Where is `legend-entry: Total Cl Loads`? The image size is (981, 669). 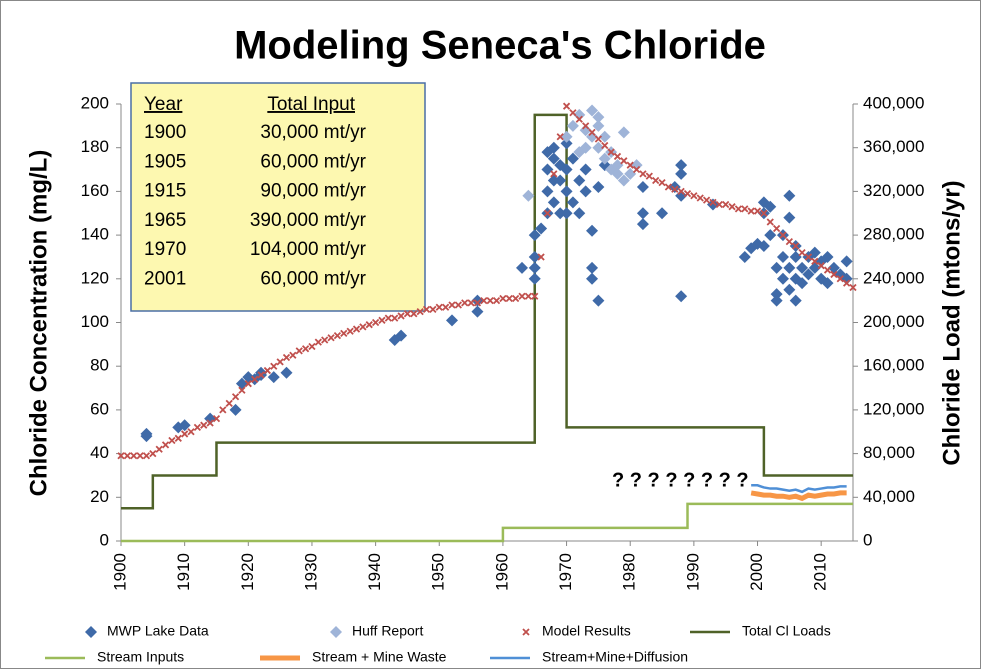
legend-entry: Total Cl Loads is located at coordinates (760, 631).